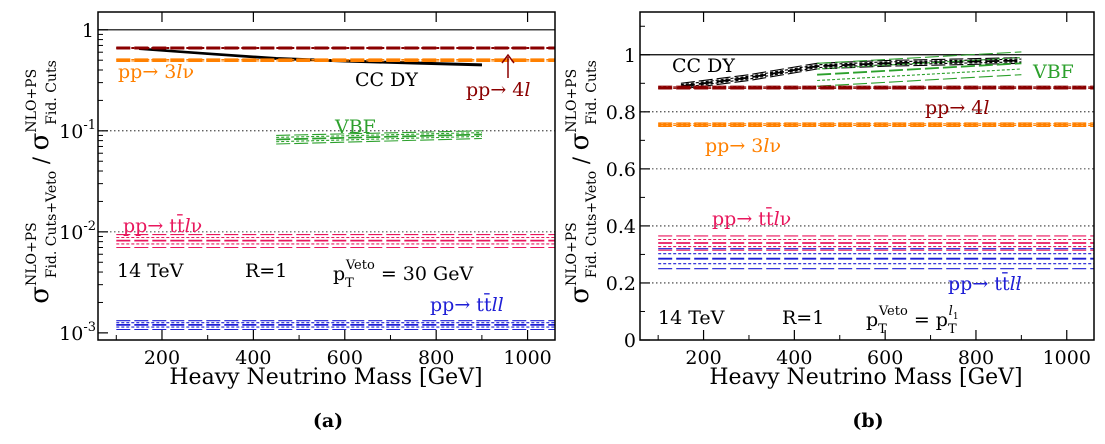 This screenshot has width=1105, height=444. What do you see at coordinates (803, 318) in the screenshot?
I see `panel-b-radius: R=1` at bounding box center [803, 318].